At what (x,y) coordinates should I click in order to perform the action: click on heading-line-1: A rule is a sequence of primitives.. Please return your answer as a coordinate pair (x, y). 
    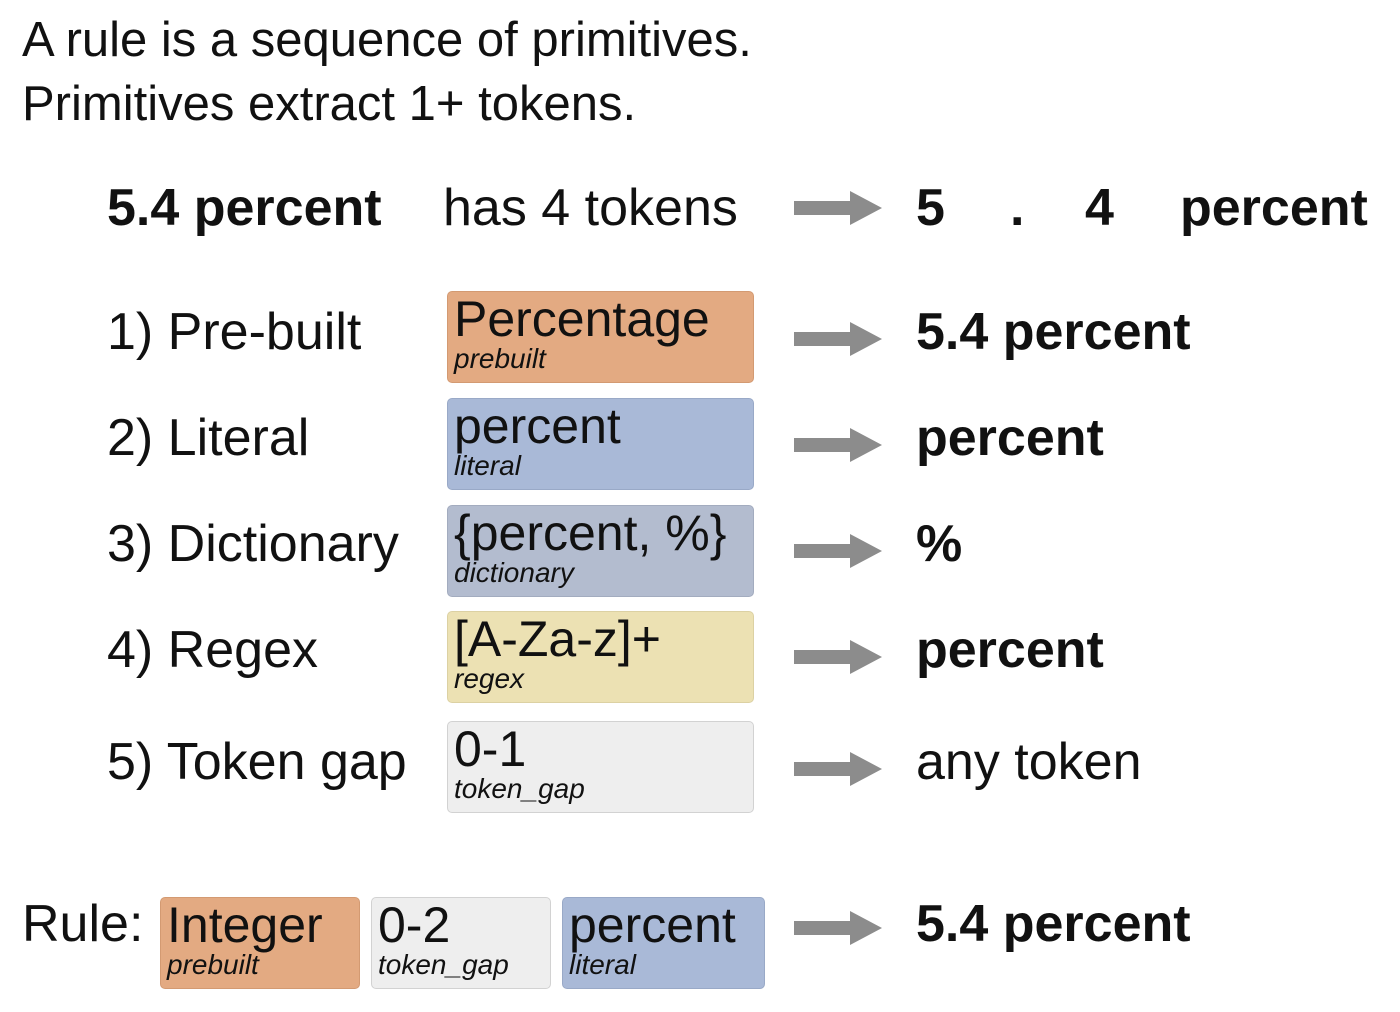
    Looking at the image, I should click on (387, 40).